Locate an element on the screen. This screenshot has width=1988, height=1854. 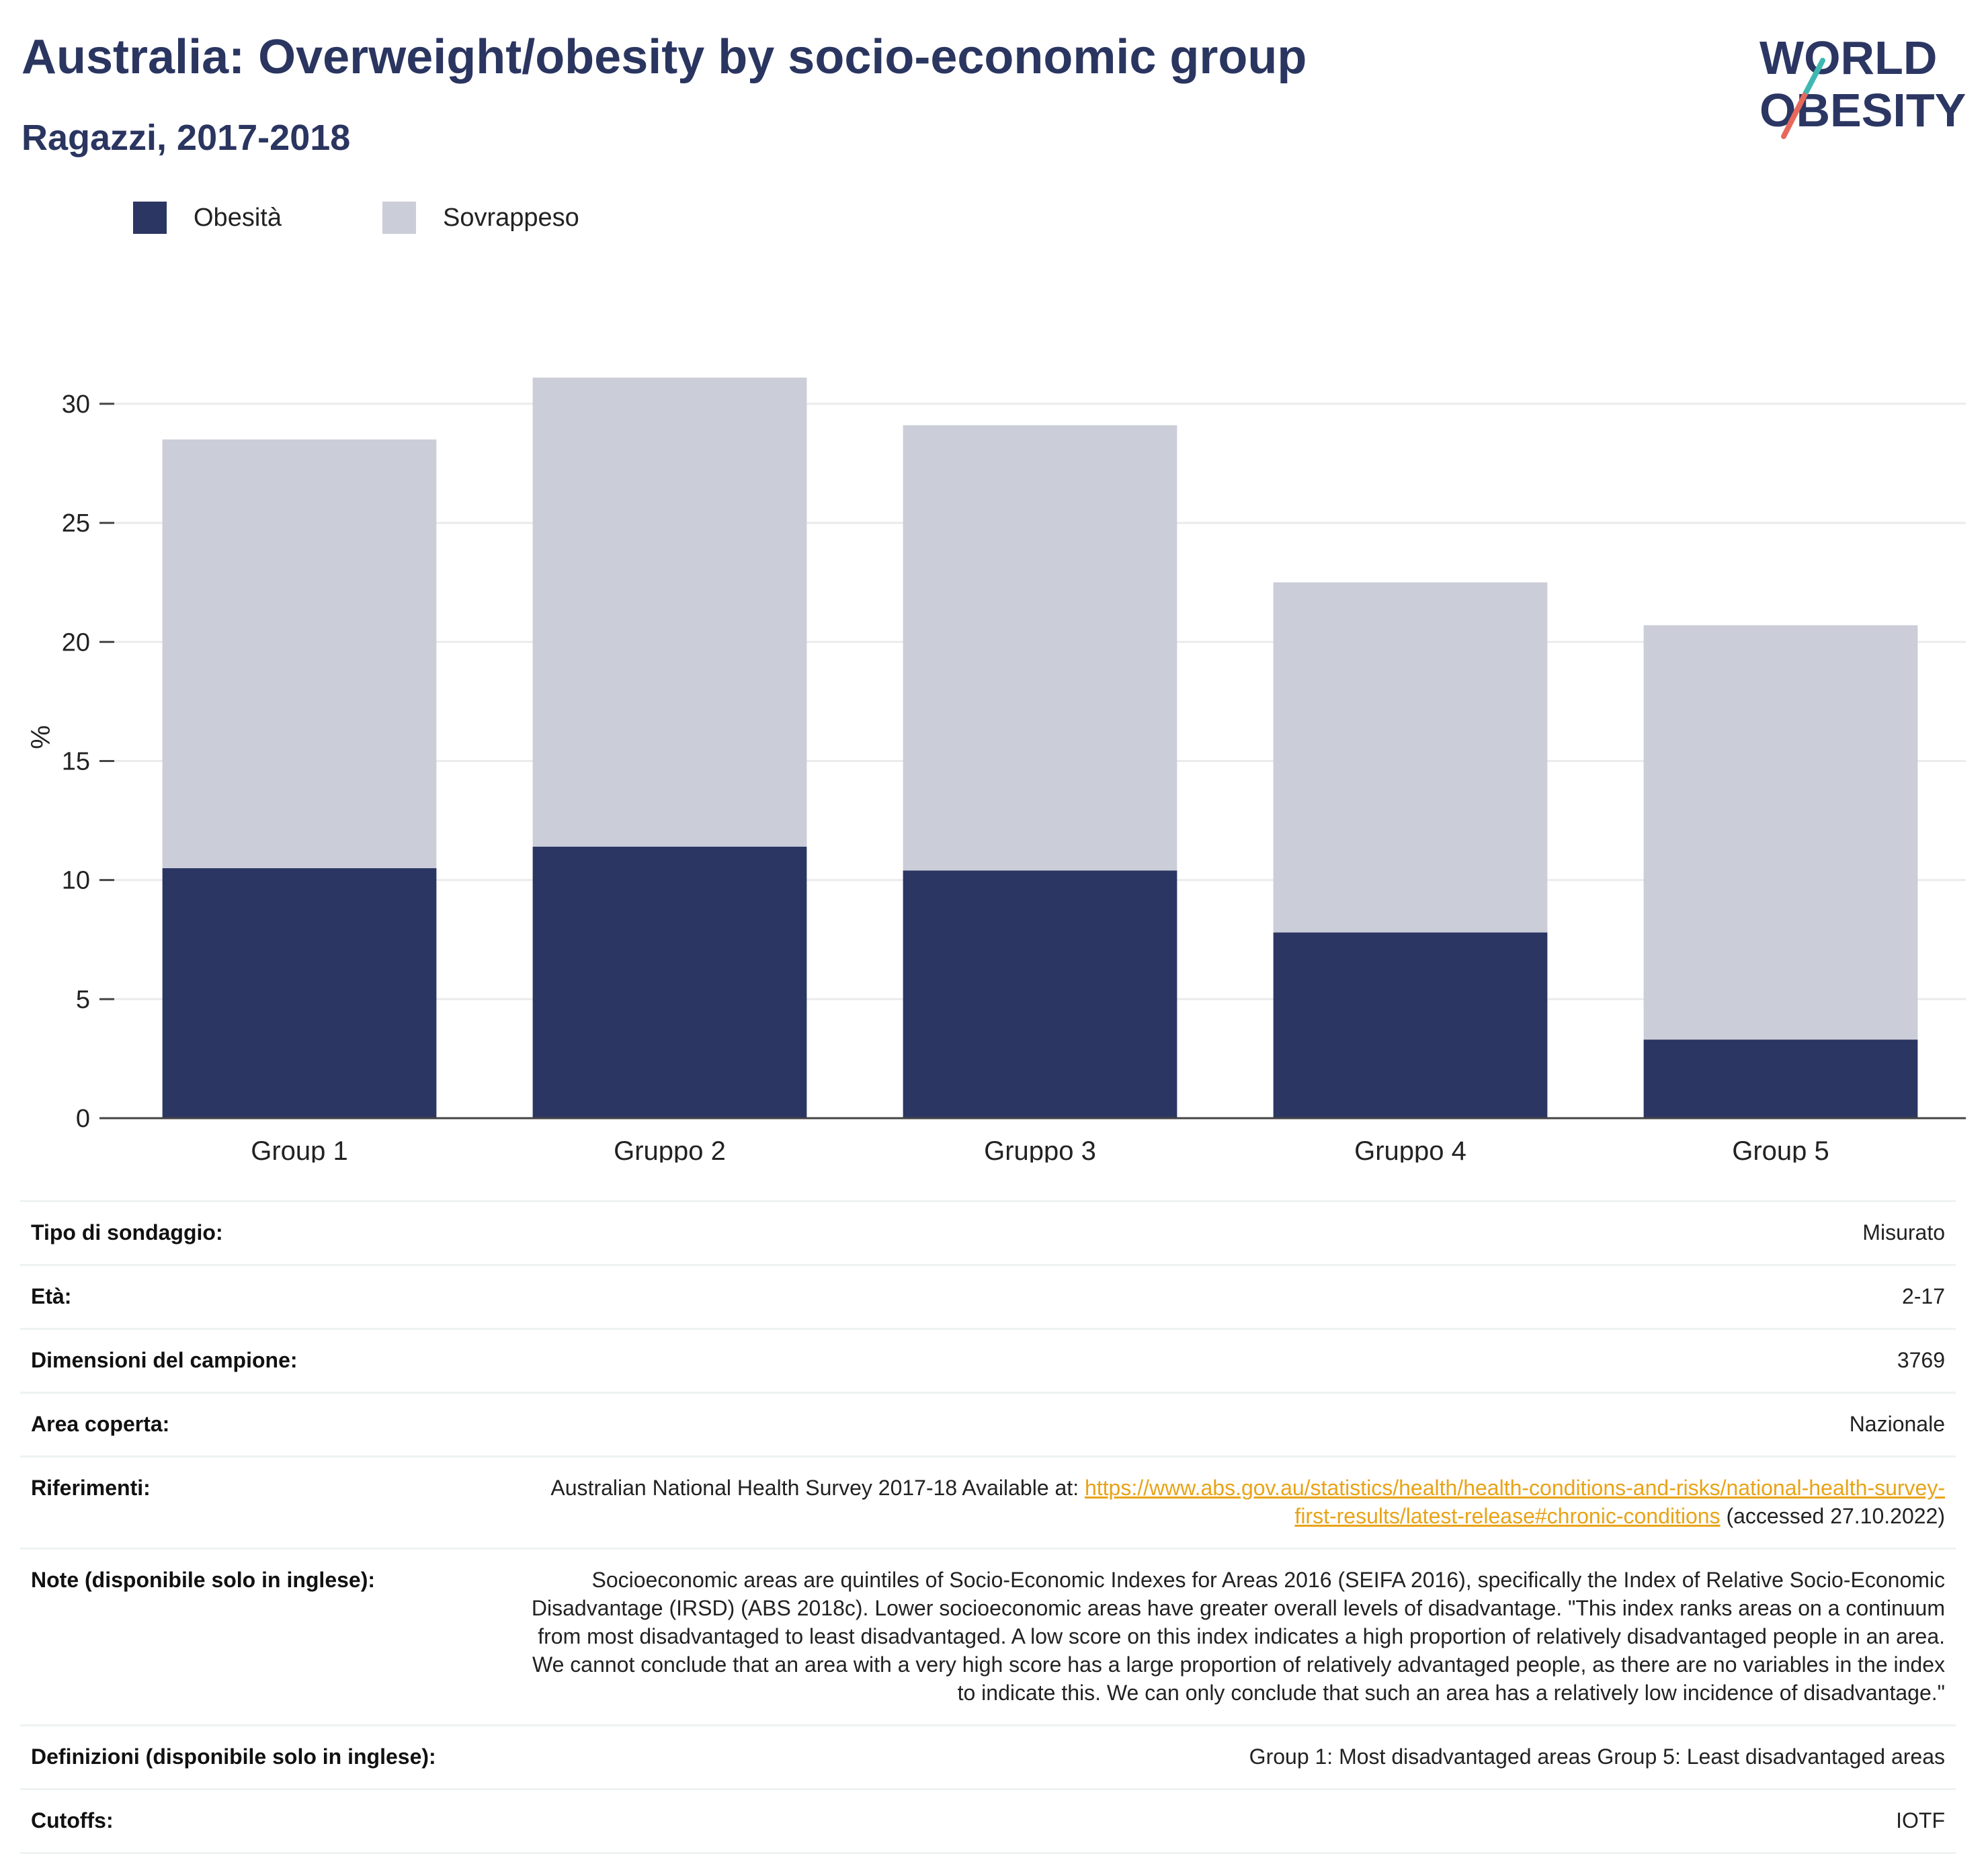
legend-label-obesity: Obesità is located at coordinates (238, 217).